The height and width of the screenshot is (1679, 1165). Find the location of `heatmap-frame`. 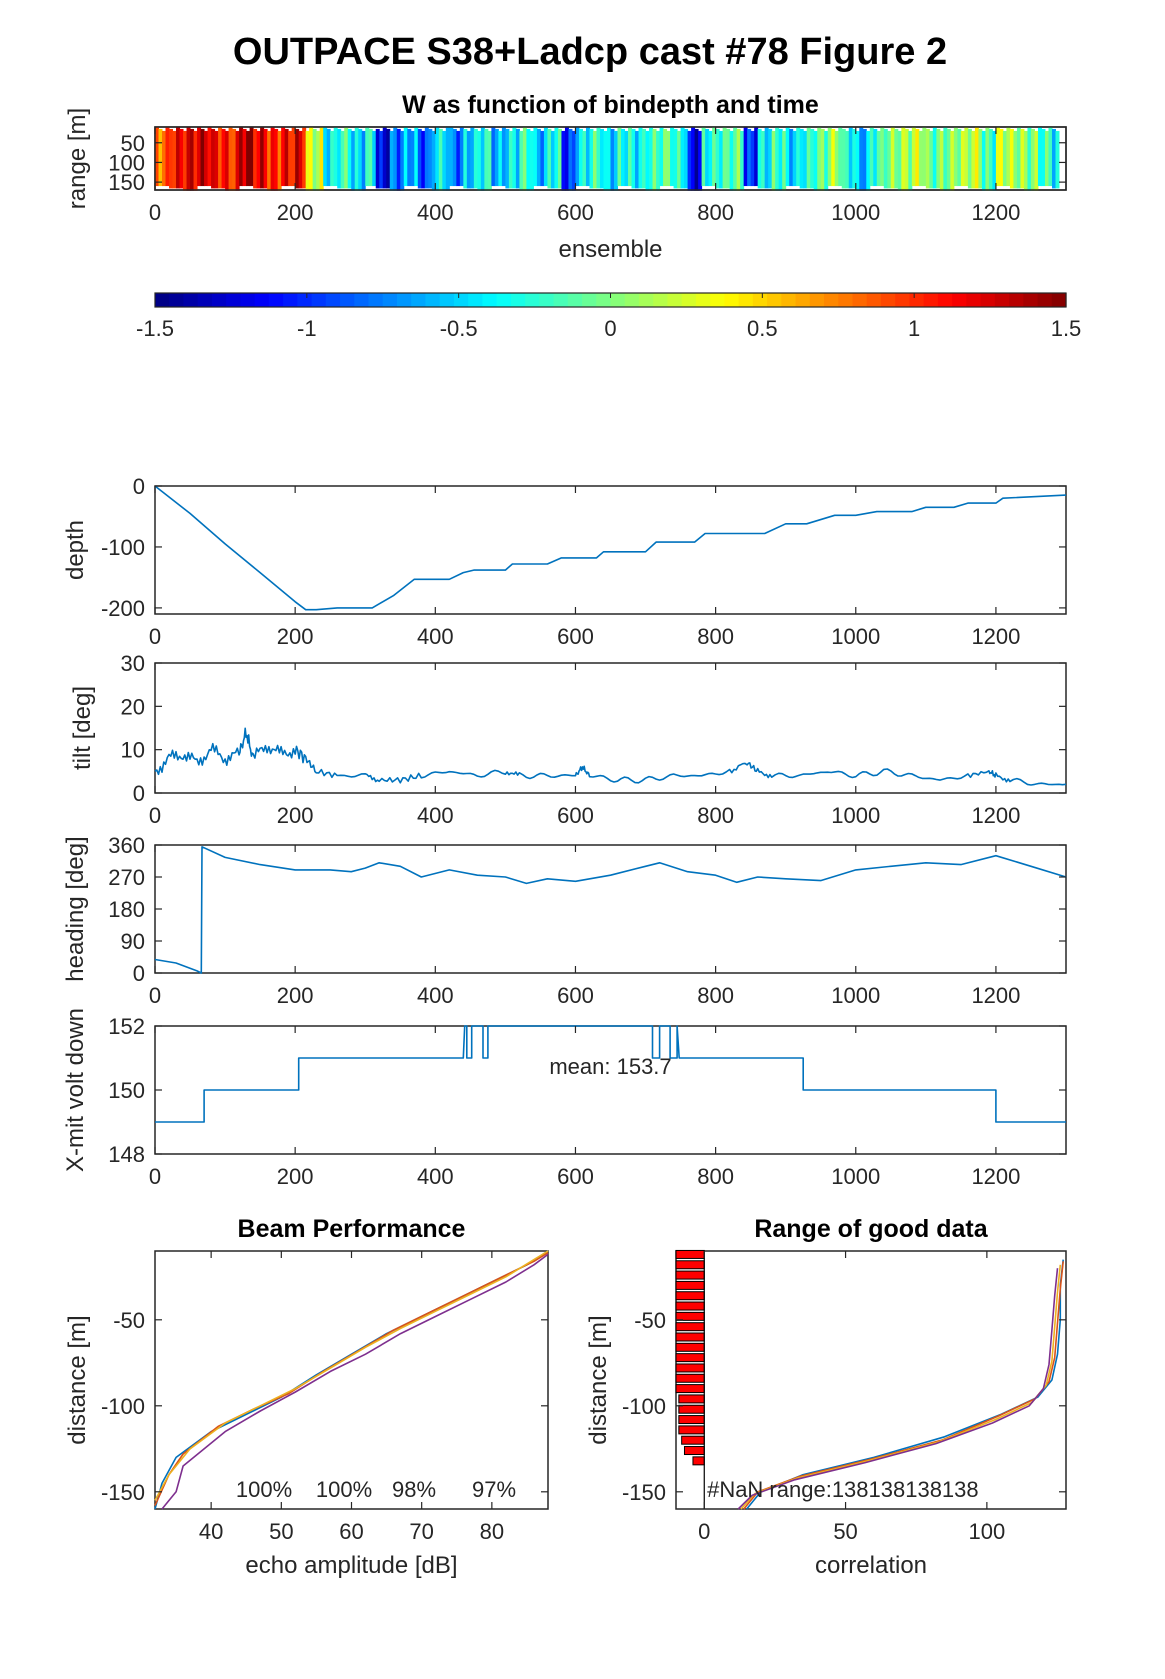

heatmap-frame is located at coordinates (610, 158).